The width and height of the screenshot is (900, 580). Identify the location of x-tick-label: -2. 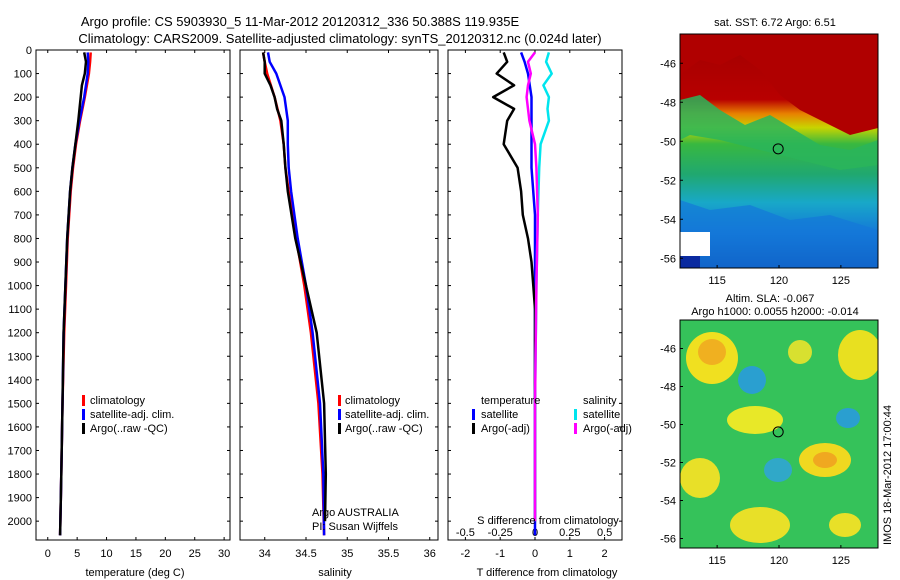
(466, 554).